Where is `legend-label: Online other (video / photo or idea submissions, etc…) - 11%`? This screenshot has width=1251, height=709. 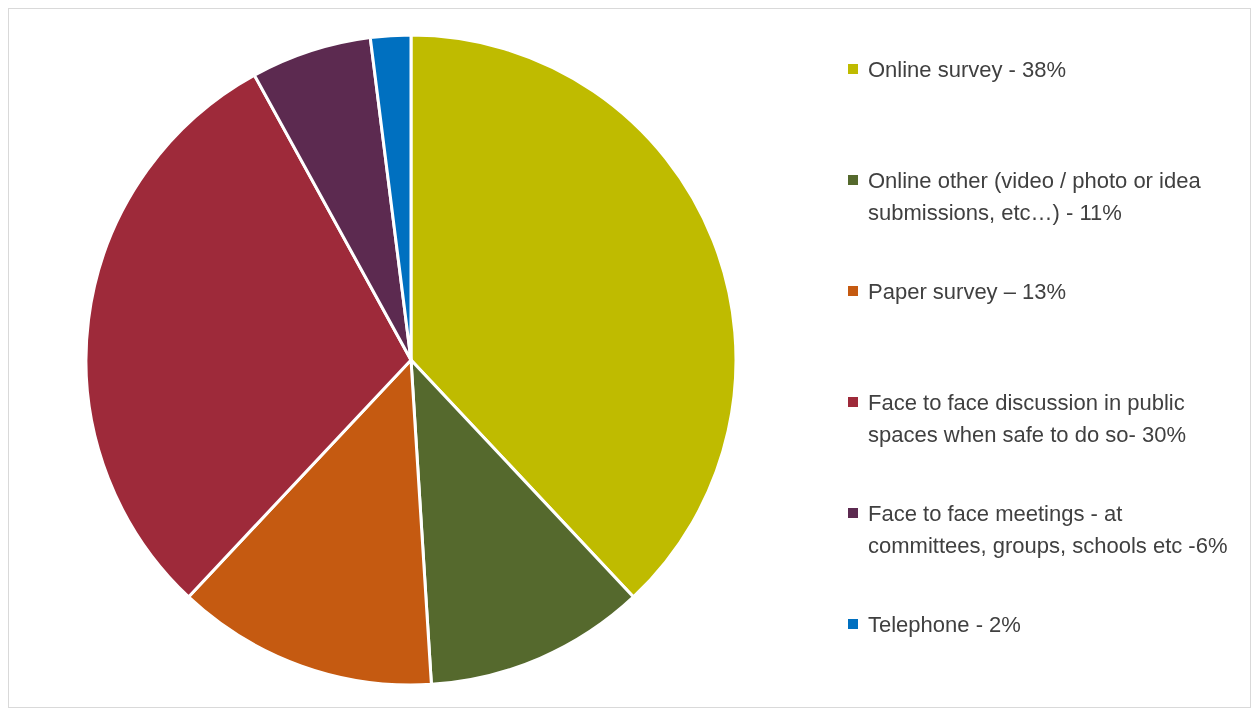
legend-label: Online other (video / photo or idea submissions, etc…) - 11% is located at coordinates (1035, 196).